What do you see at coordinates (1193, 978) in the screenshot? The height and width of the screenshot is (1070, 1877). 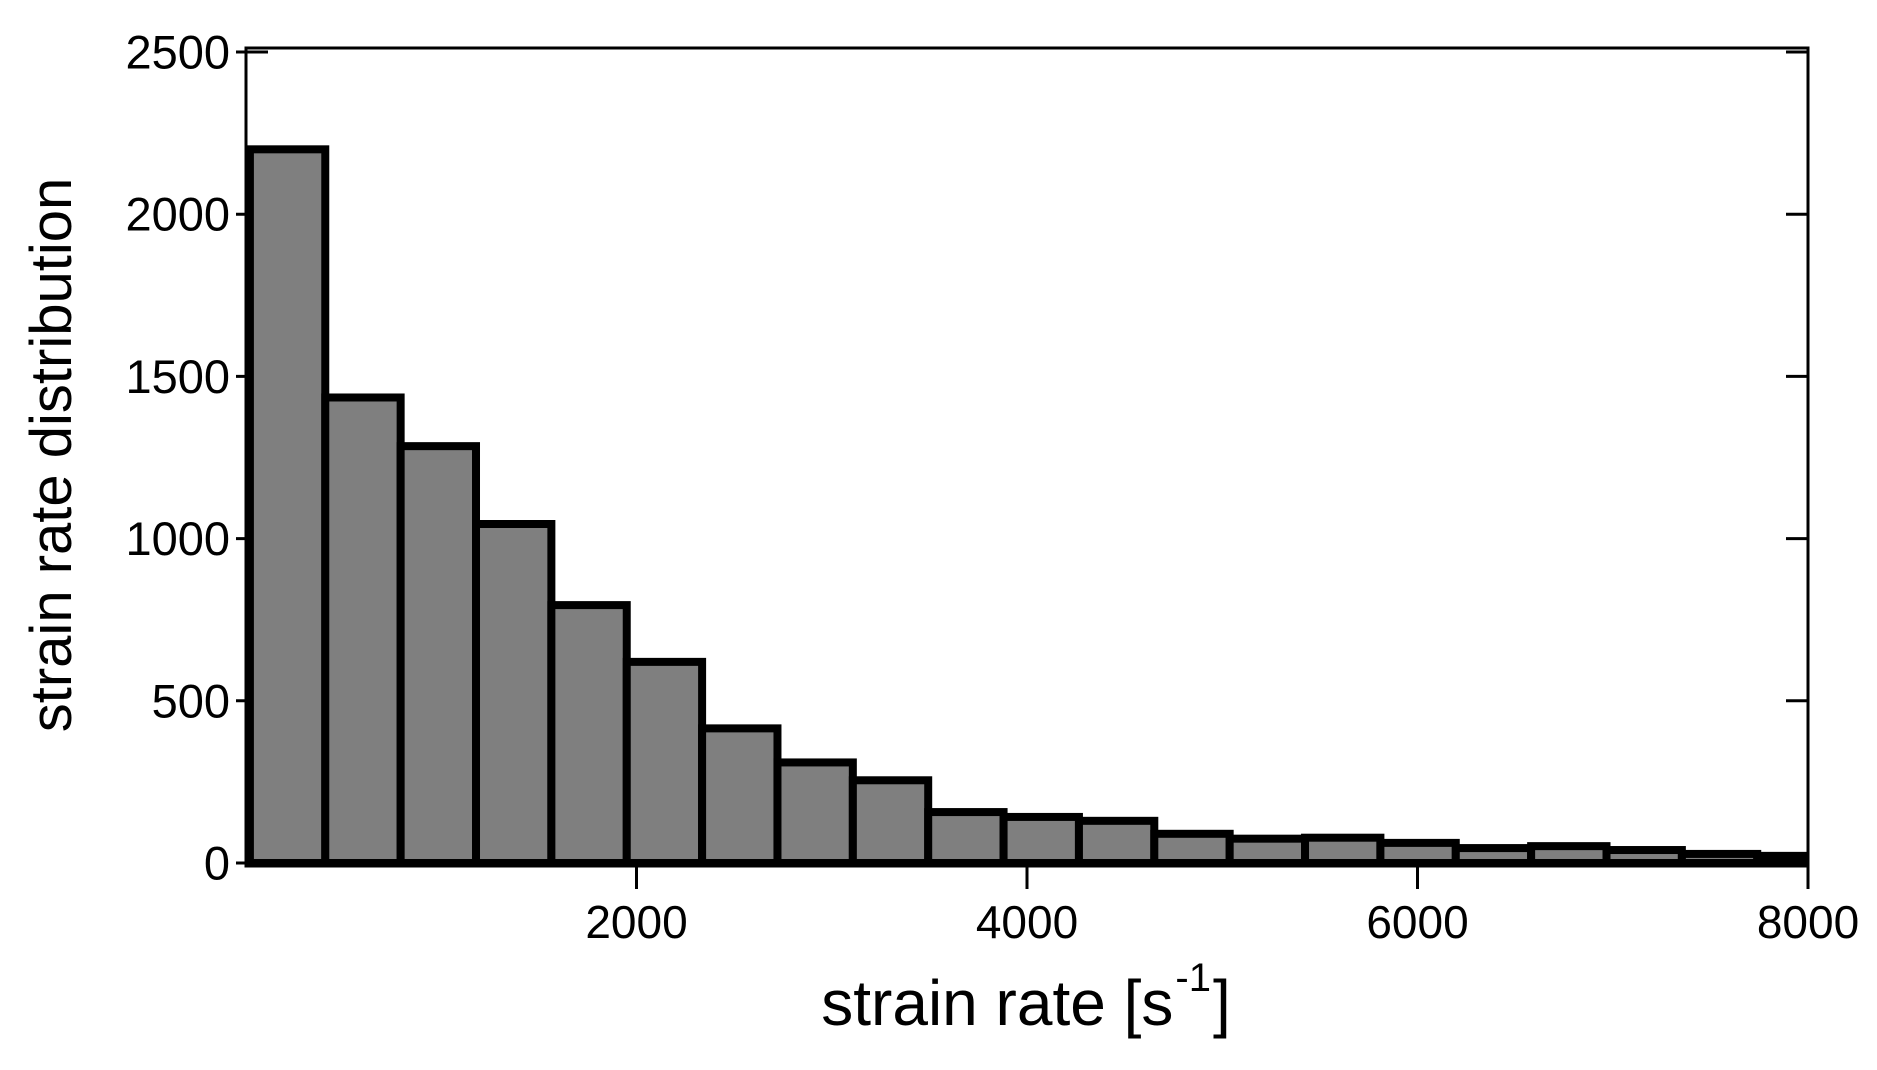 I see `x-axis-label-superscript: -1` at bounding box center [1193, 978].